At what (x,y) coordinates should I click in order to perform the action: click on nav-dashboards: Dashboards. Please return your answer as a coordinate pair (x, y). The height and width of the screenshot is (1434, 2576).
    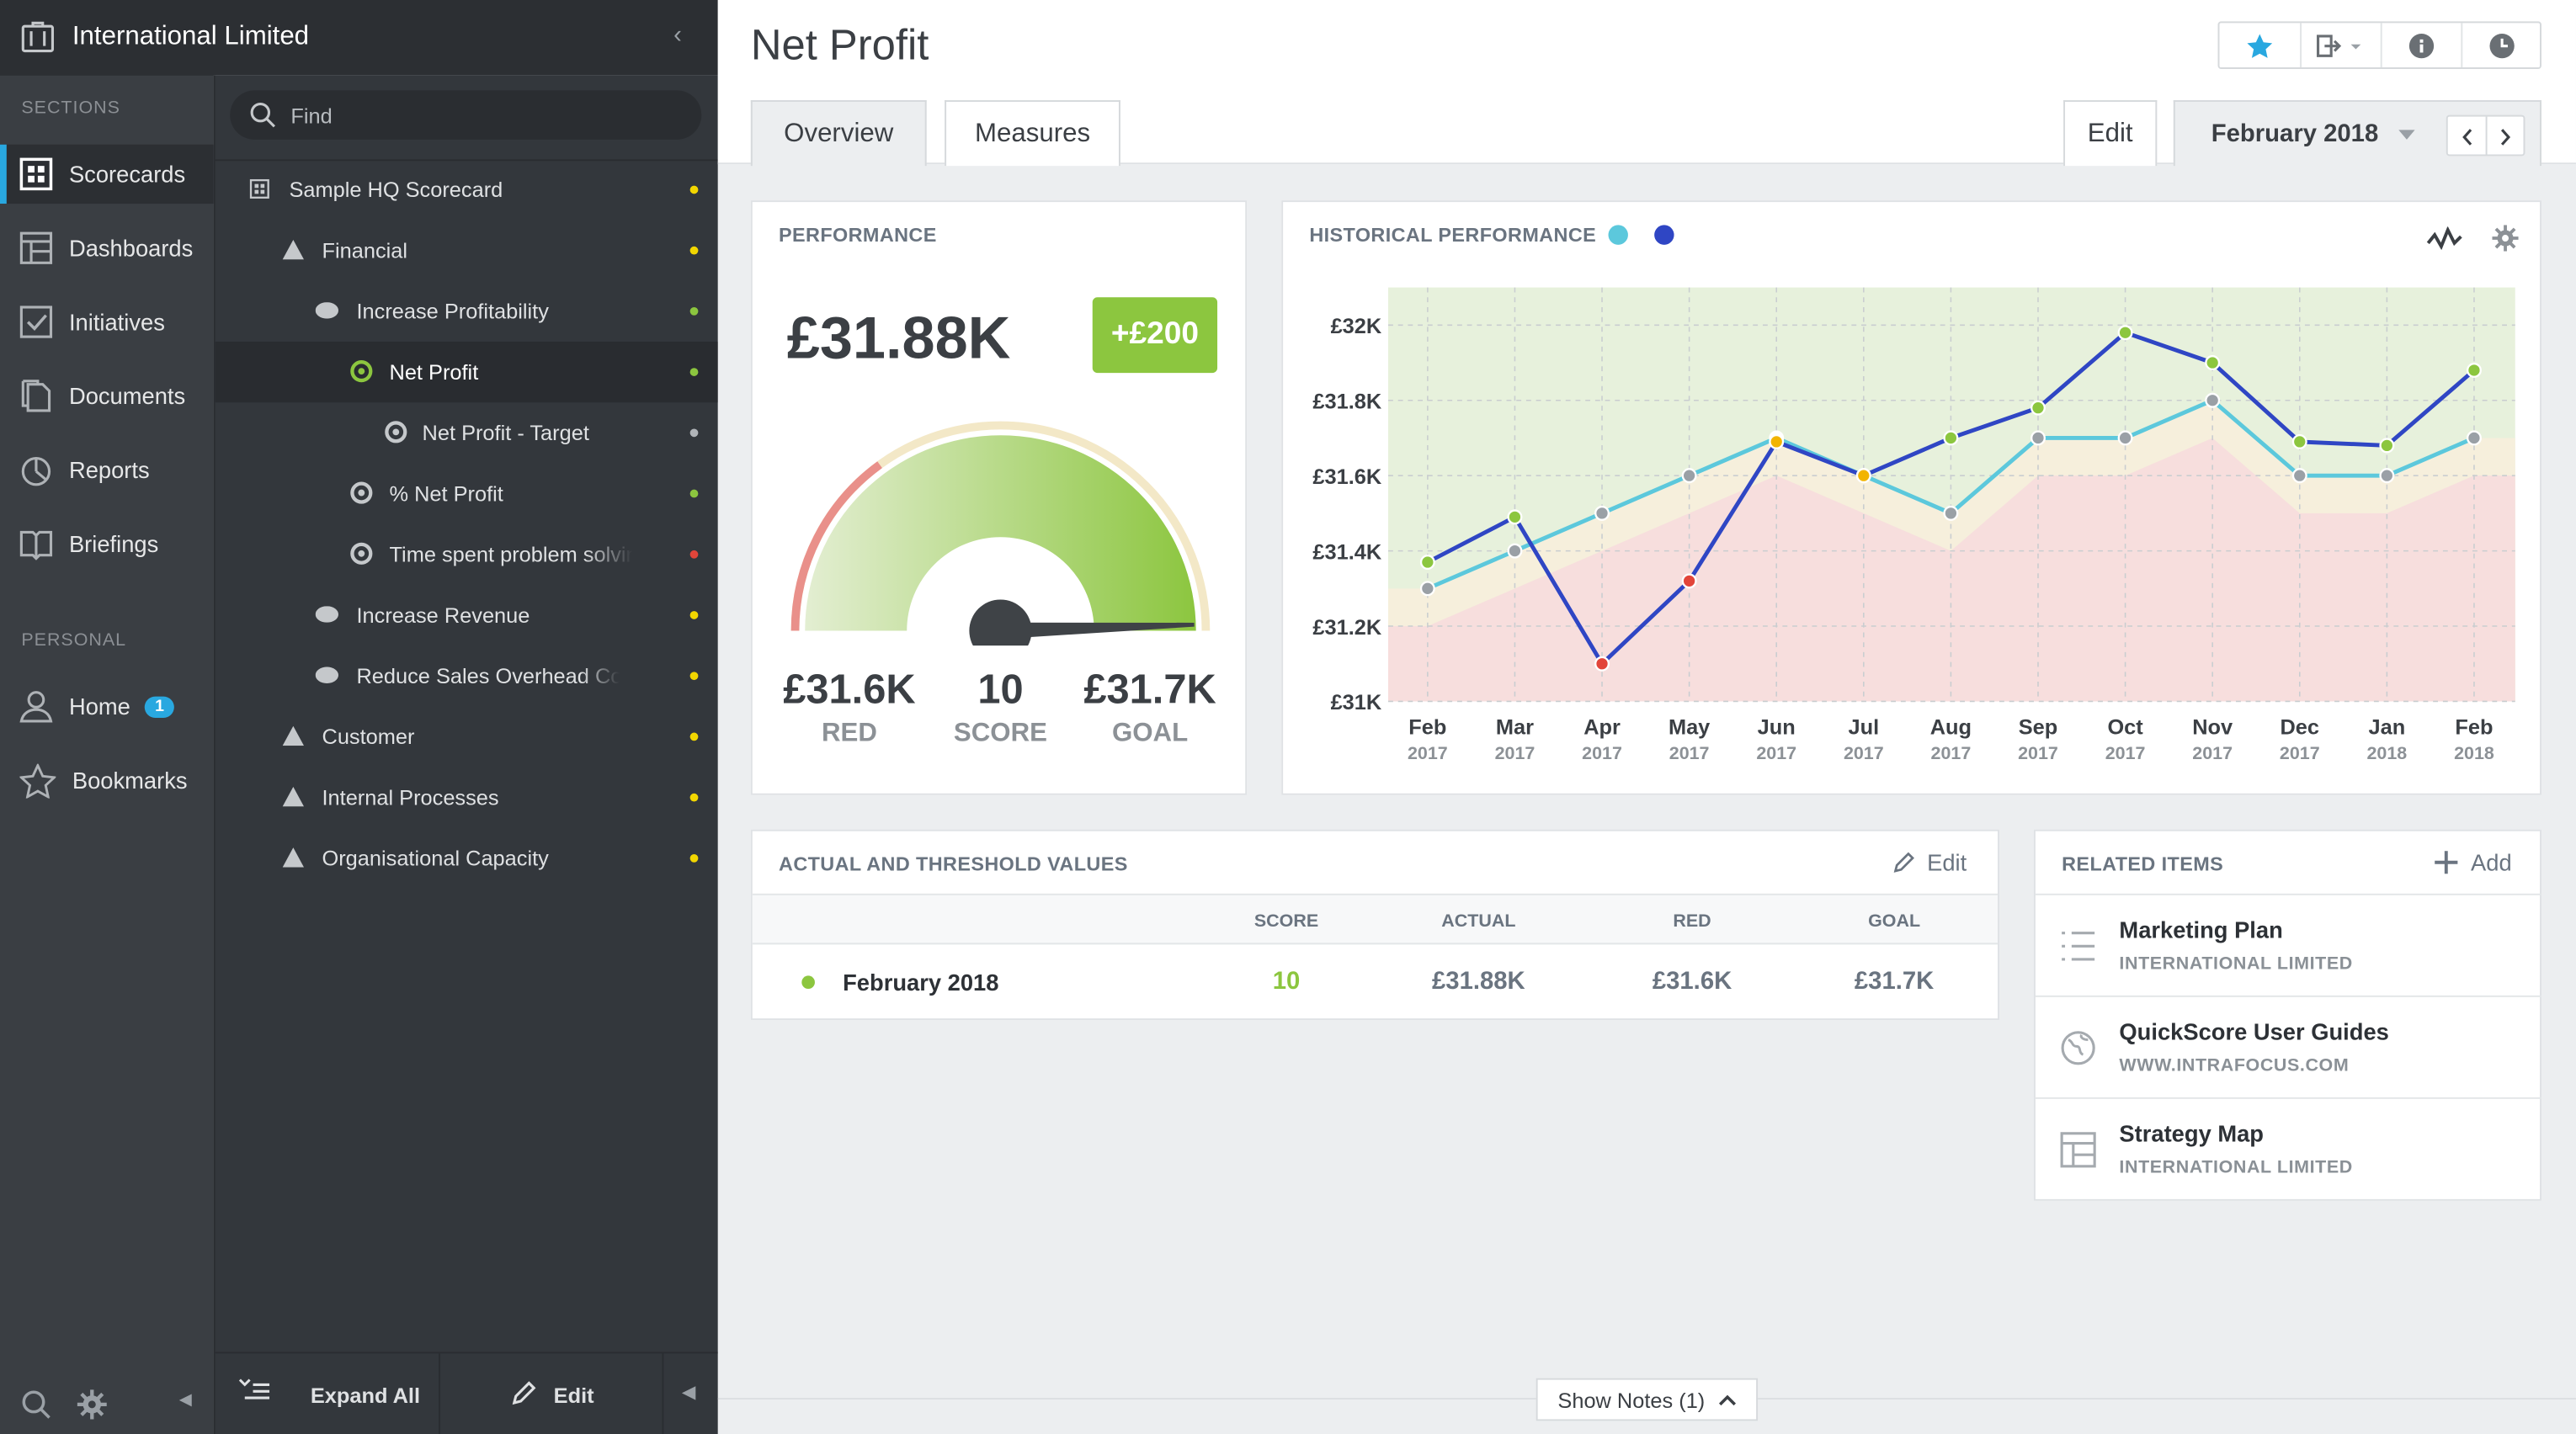
    Looking at the image, I should click on (107, 248).